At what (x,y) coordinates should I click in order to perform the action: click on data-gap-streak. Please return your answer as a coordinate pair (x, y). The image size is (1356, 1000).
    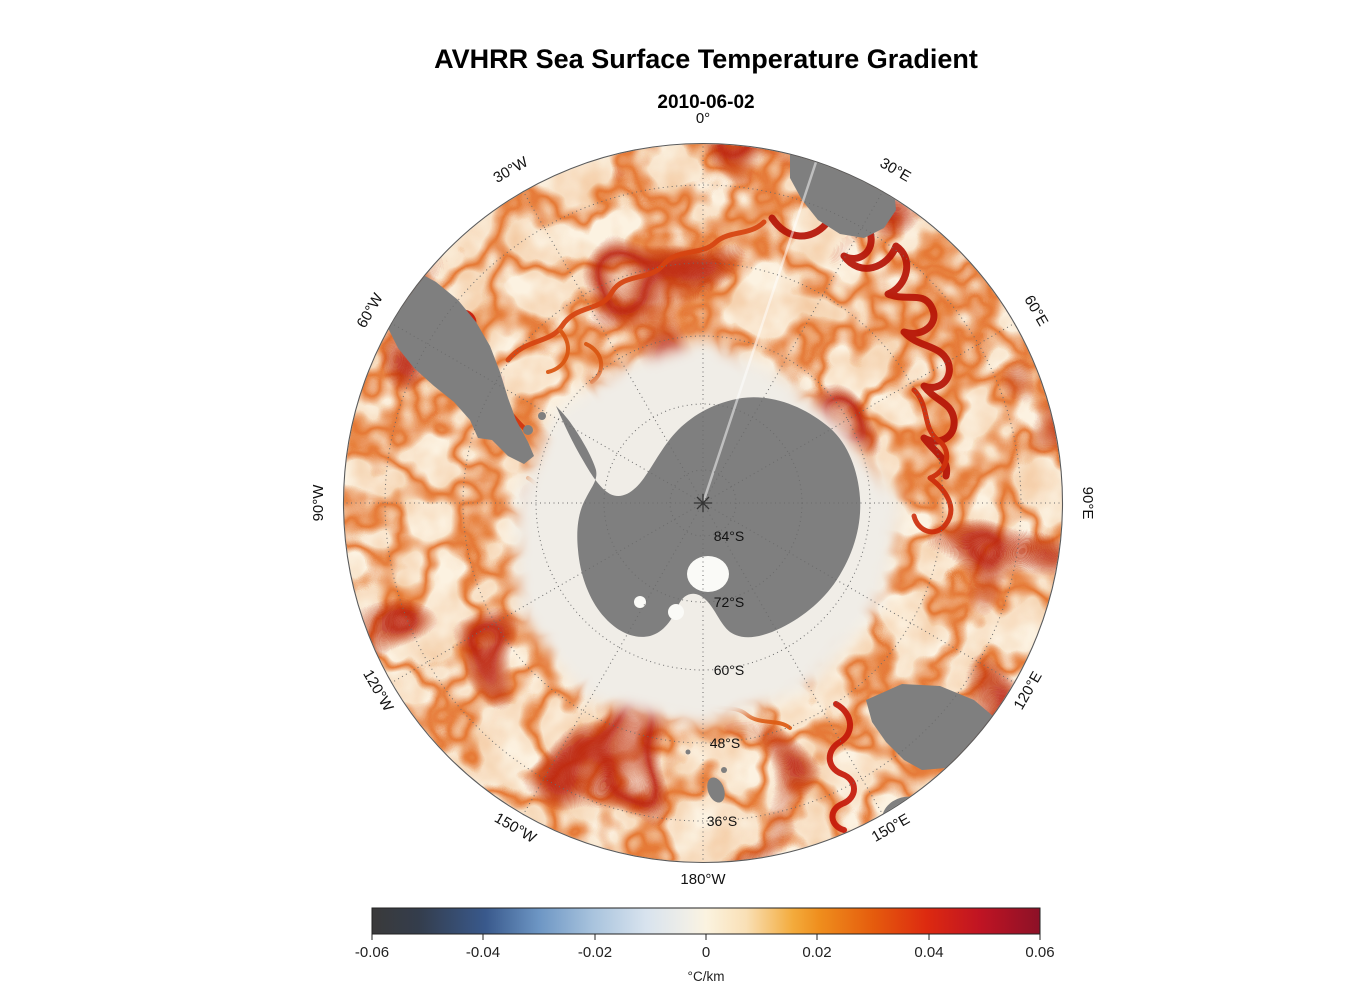
    Looking at the image, I should click on (759, 332).